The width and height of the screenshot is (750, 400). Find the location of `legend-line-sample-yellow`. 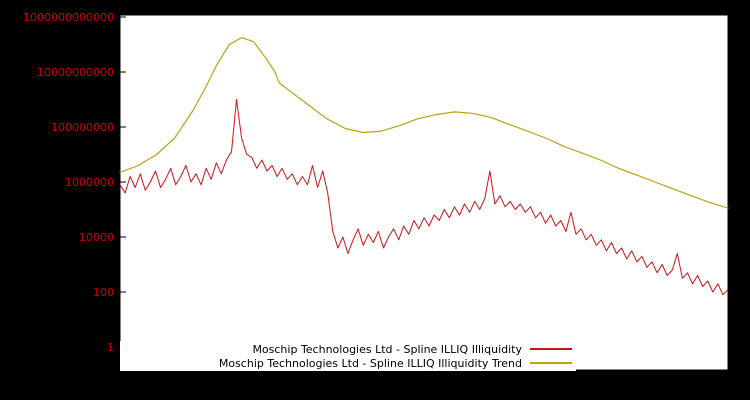

legend-line-sample-yellow is located at coordinates (551, 363).